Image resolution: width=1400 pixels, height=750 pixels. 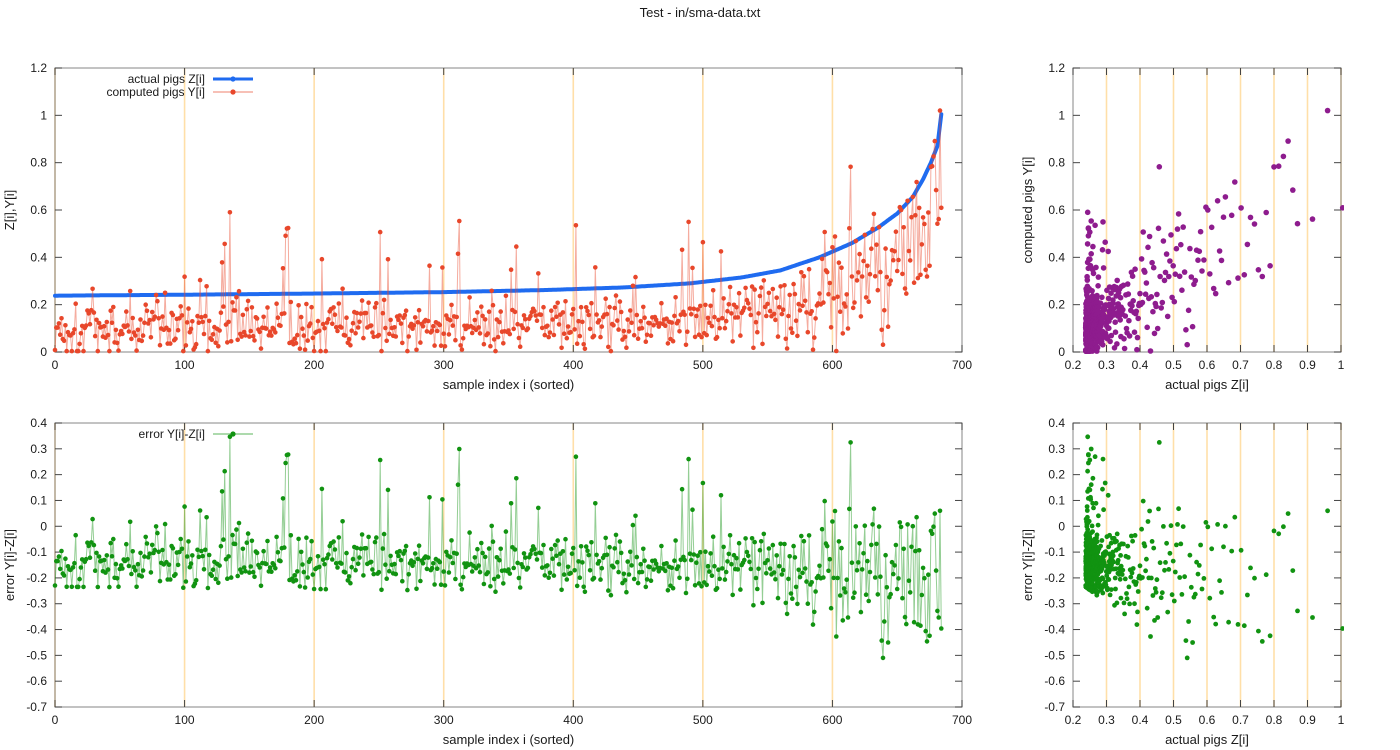 What do you see at coordinates (233, 92) in the screenshot?
I see `legend-sample-point` at bounding box center [233, 92].